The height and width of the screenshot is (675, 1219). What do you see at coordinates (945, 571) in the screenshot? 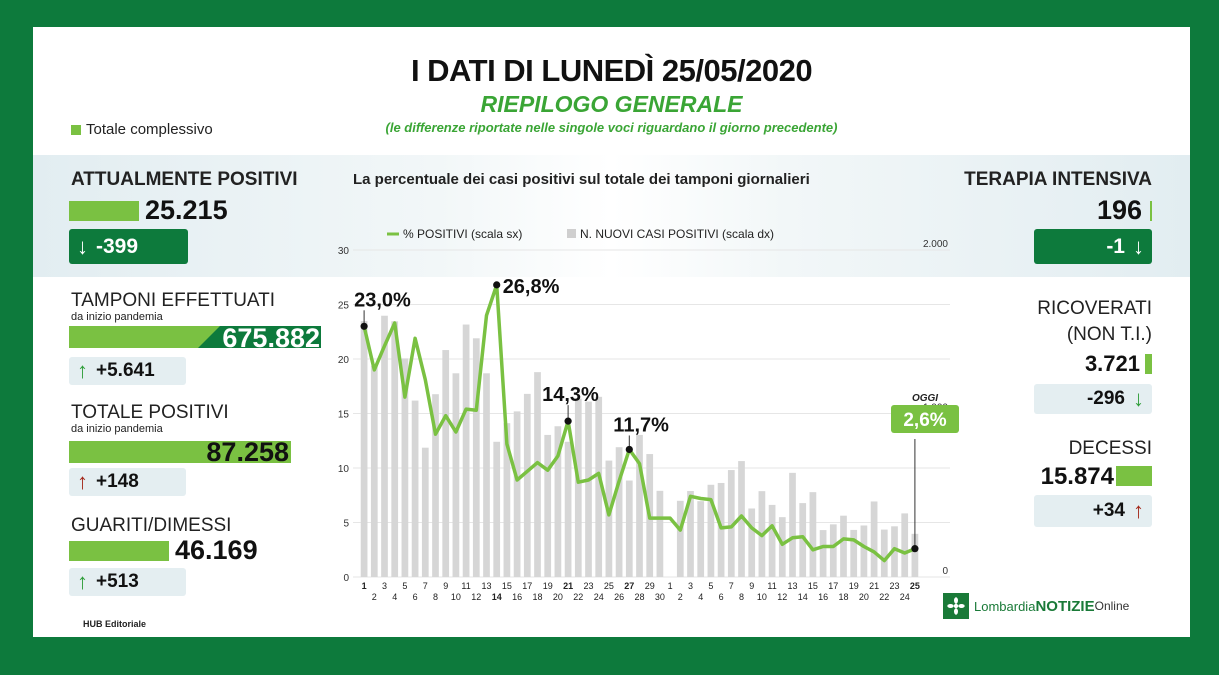
I see `y-tick-right: 0` at bounding box center [945, 571].